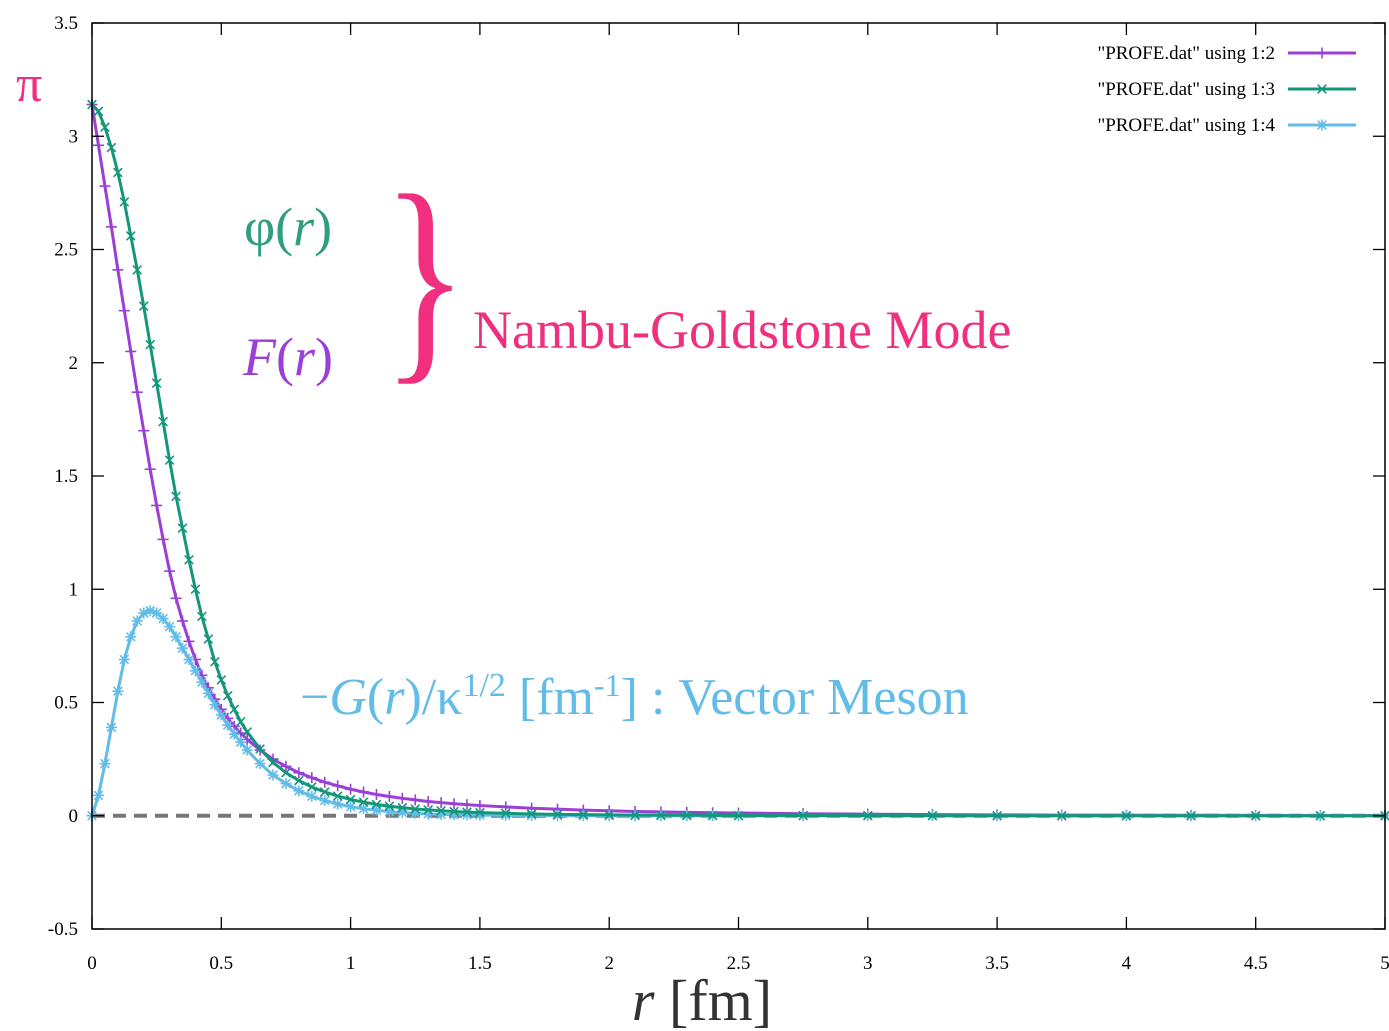 This screenshot has height=1031, width=1389. Describe the element at coordinates (74, 363) in the screenshot. I see `y-tick-label: 2` at that location.